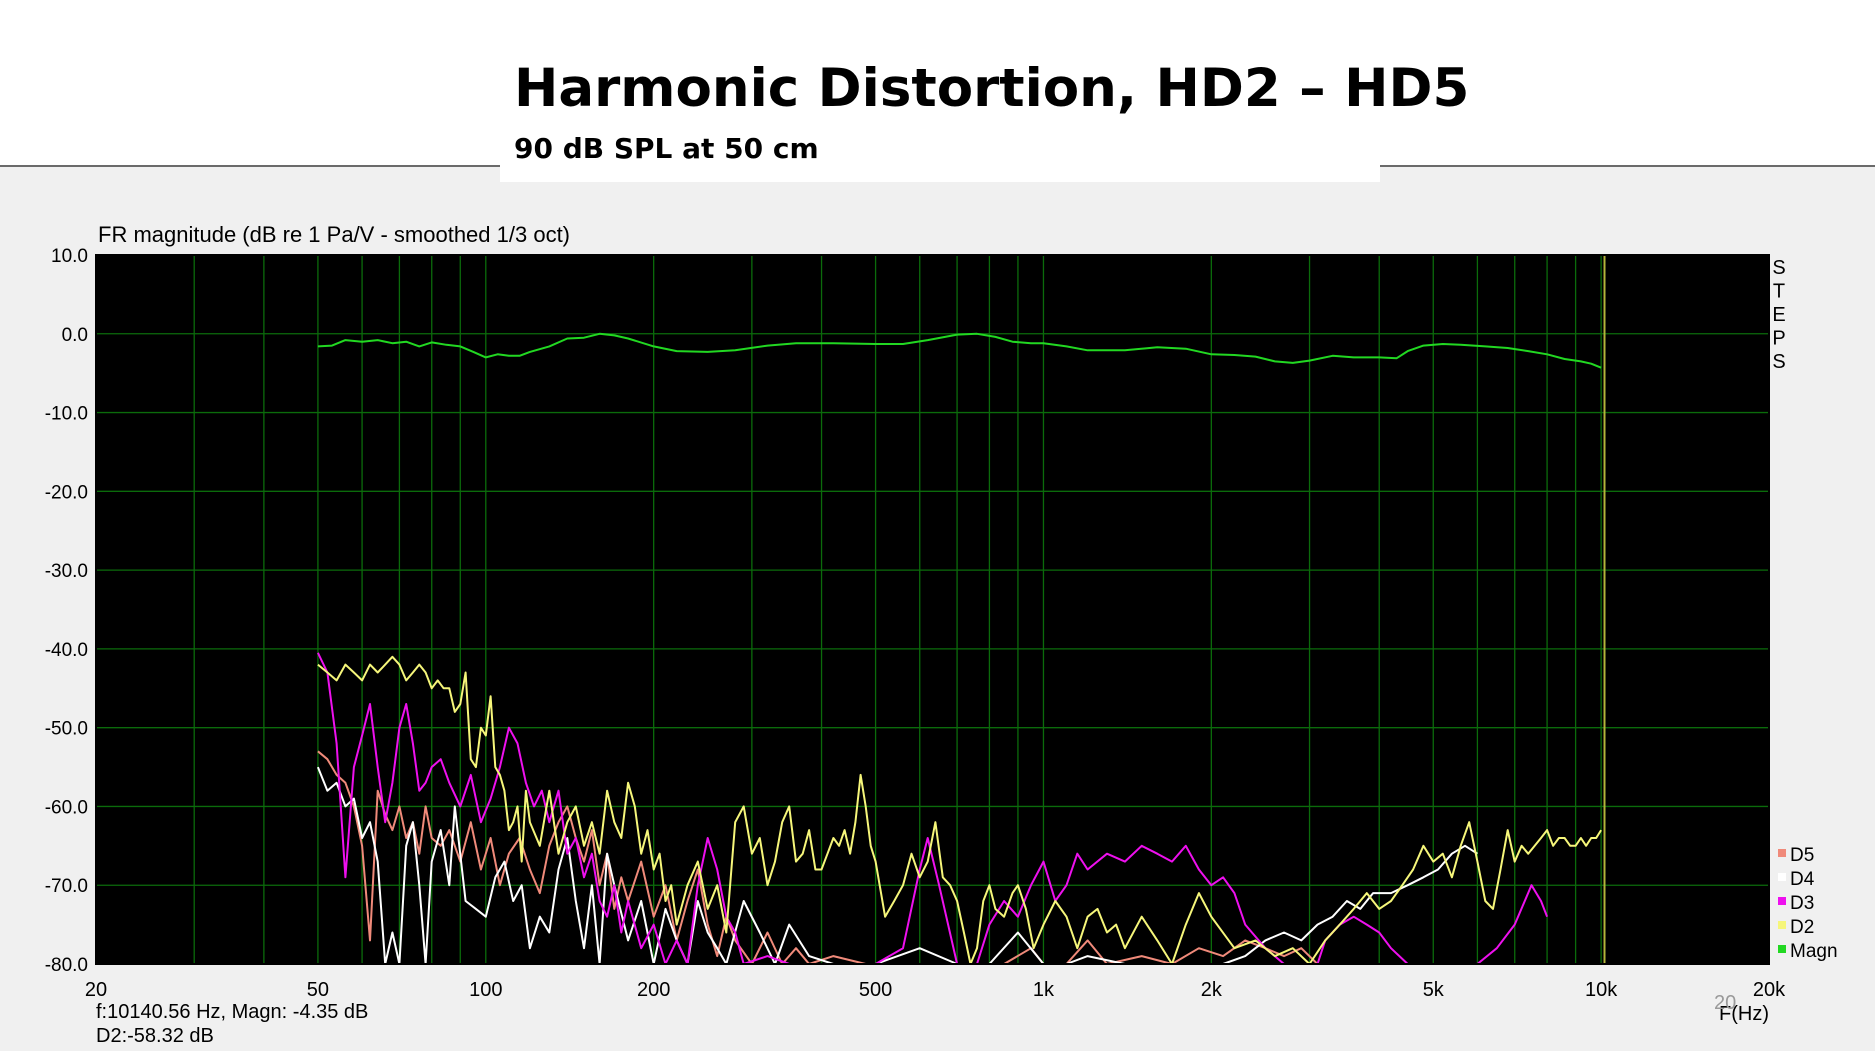  I want to click on y-tick-label: -60.0, so click(66, 807).